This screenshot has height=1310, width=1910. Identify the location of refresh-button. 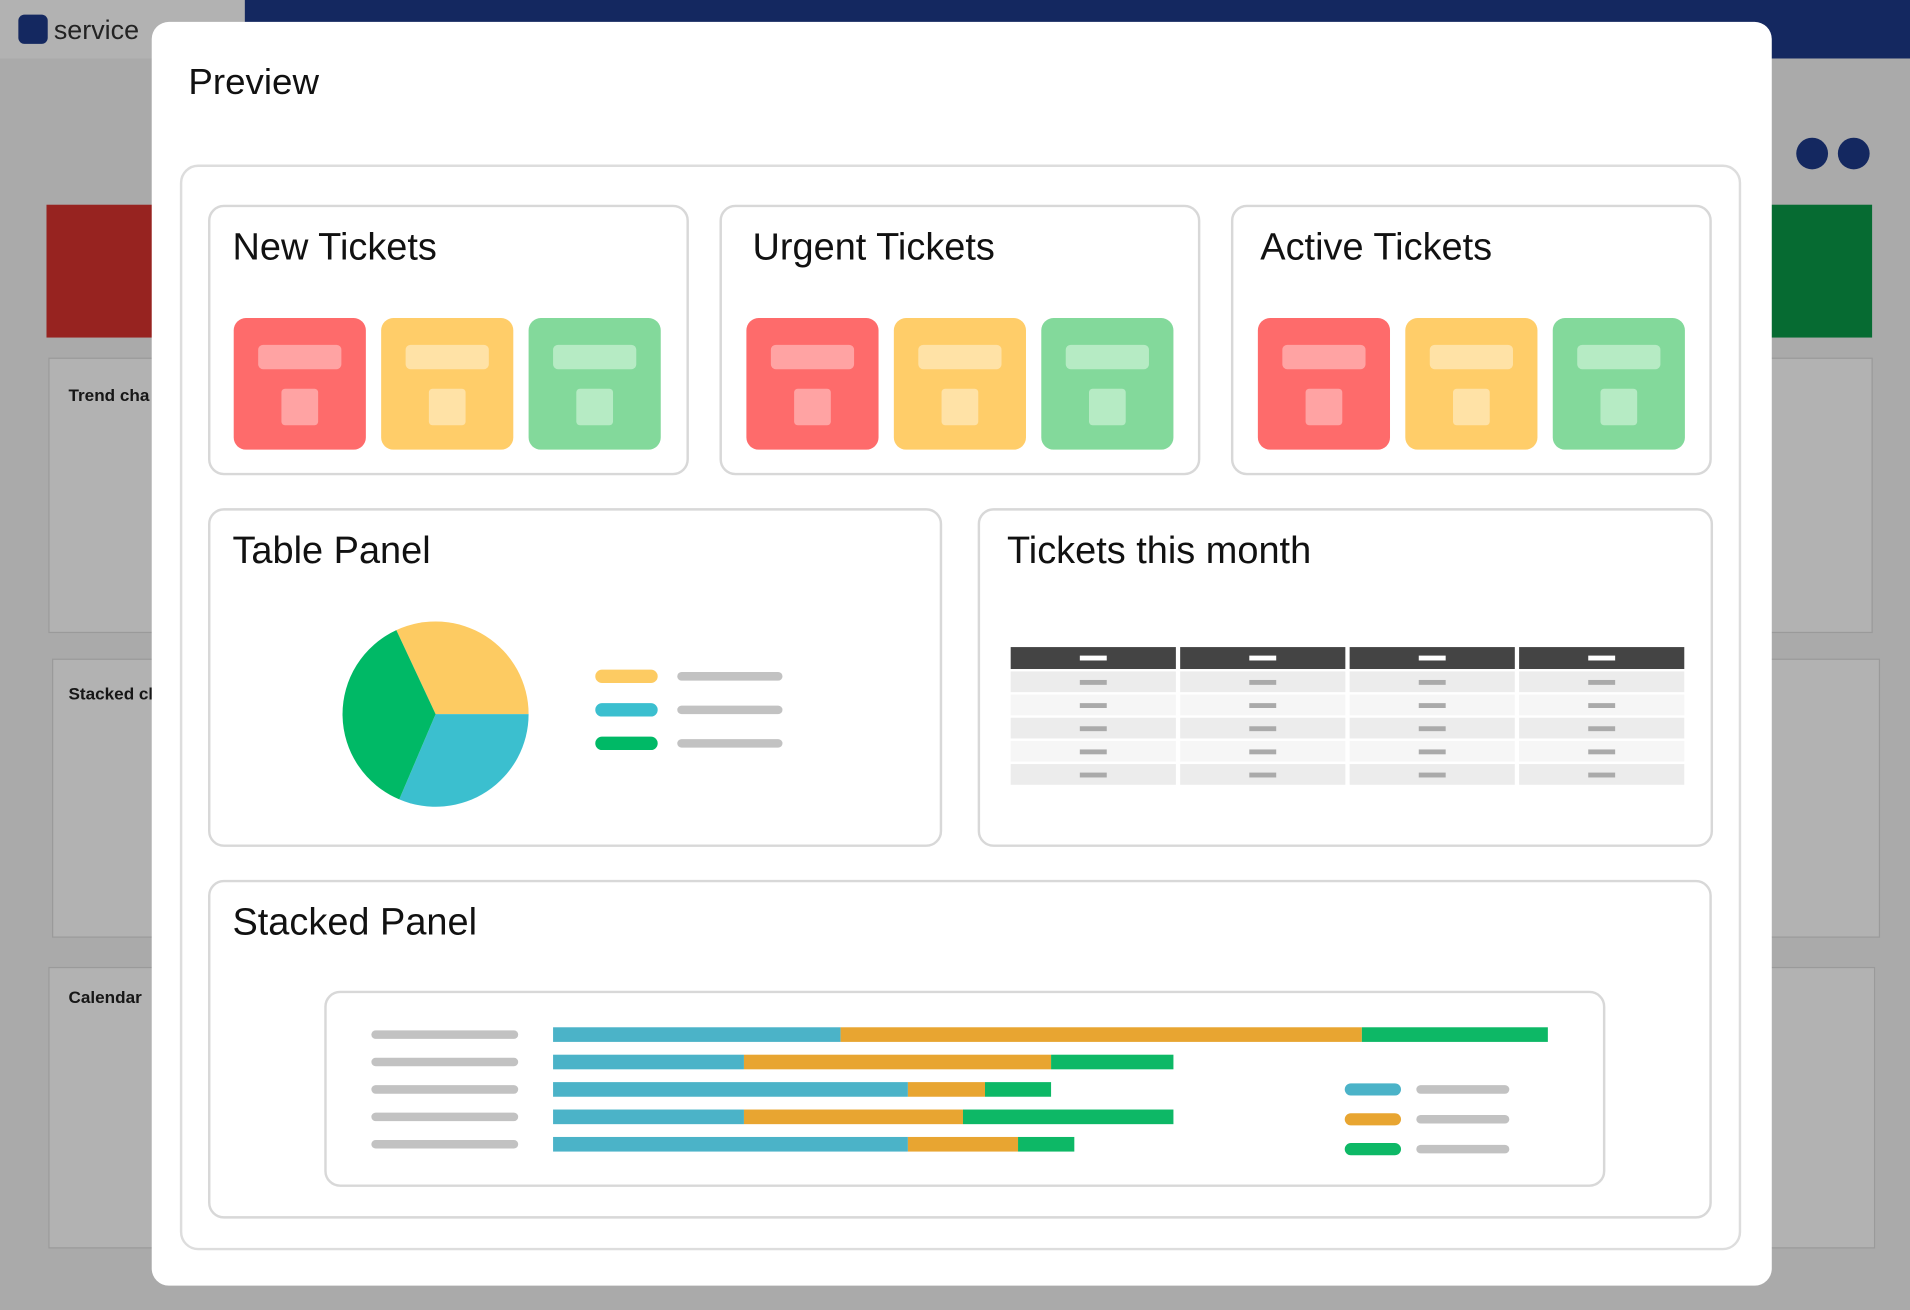
(1853, 153).